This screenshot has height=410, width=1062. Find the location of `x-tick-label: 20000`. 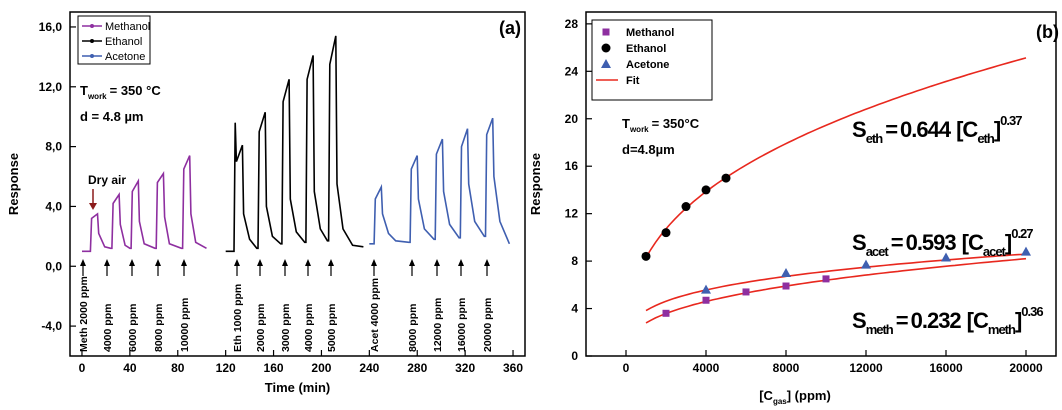

x-tick-label: 20000 is located at coordinates (1026, 368).